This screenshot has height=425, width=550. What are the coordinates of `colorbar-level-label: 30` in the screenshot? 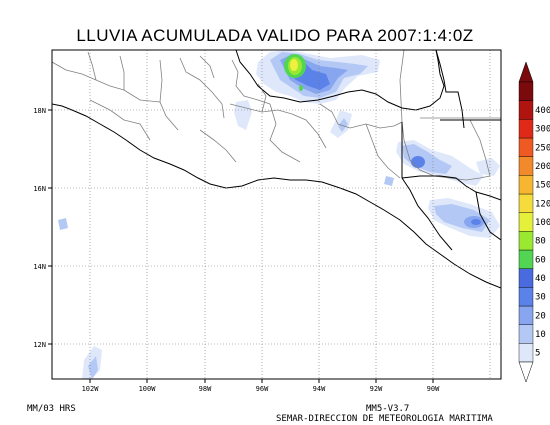 It's located at (540, 298).